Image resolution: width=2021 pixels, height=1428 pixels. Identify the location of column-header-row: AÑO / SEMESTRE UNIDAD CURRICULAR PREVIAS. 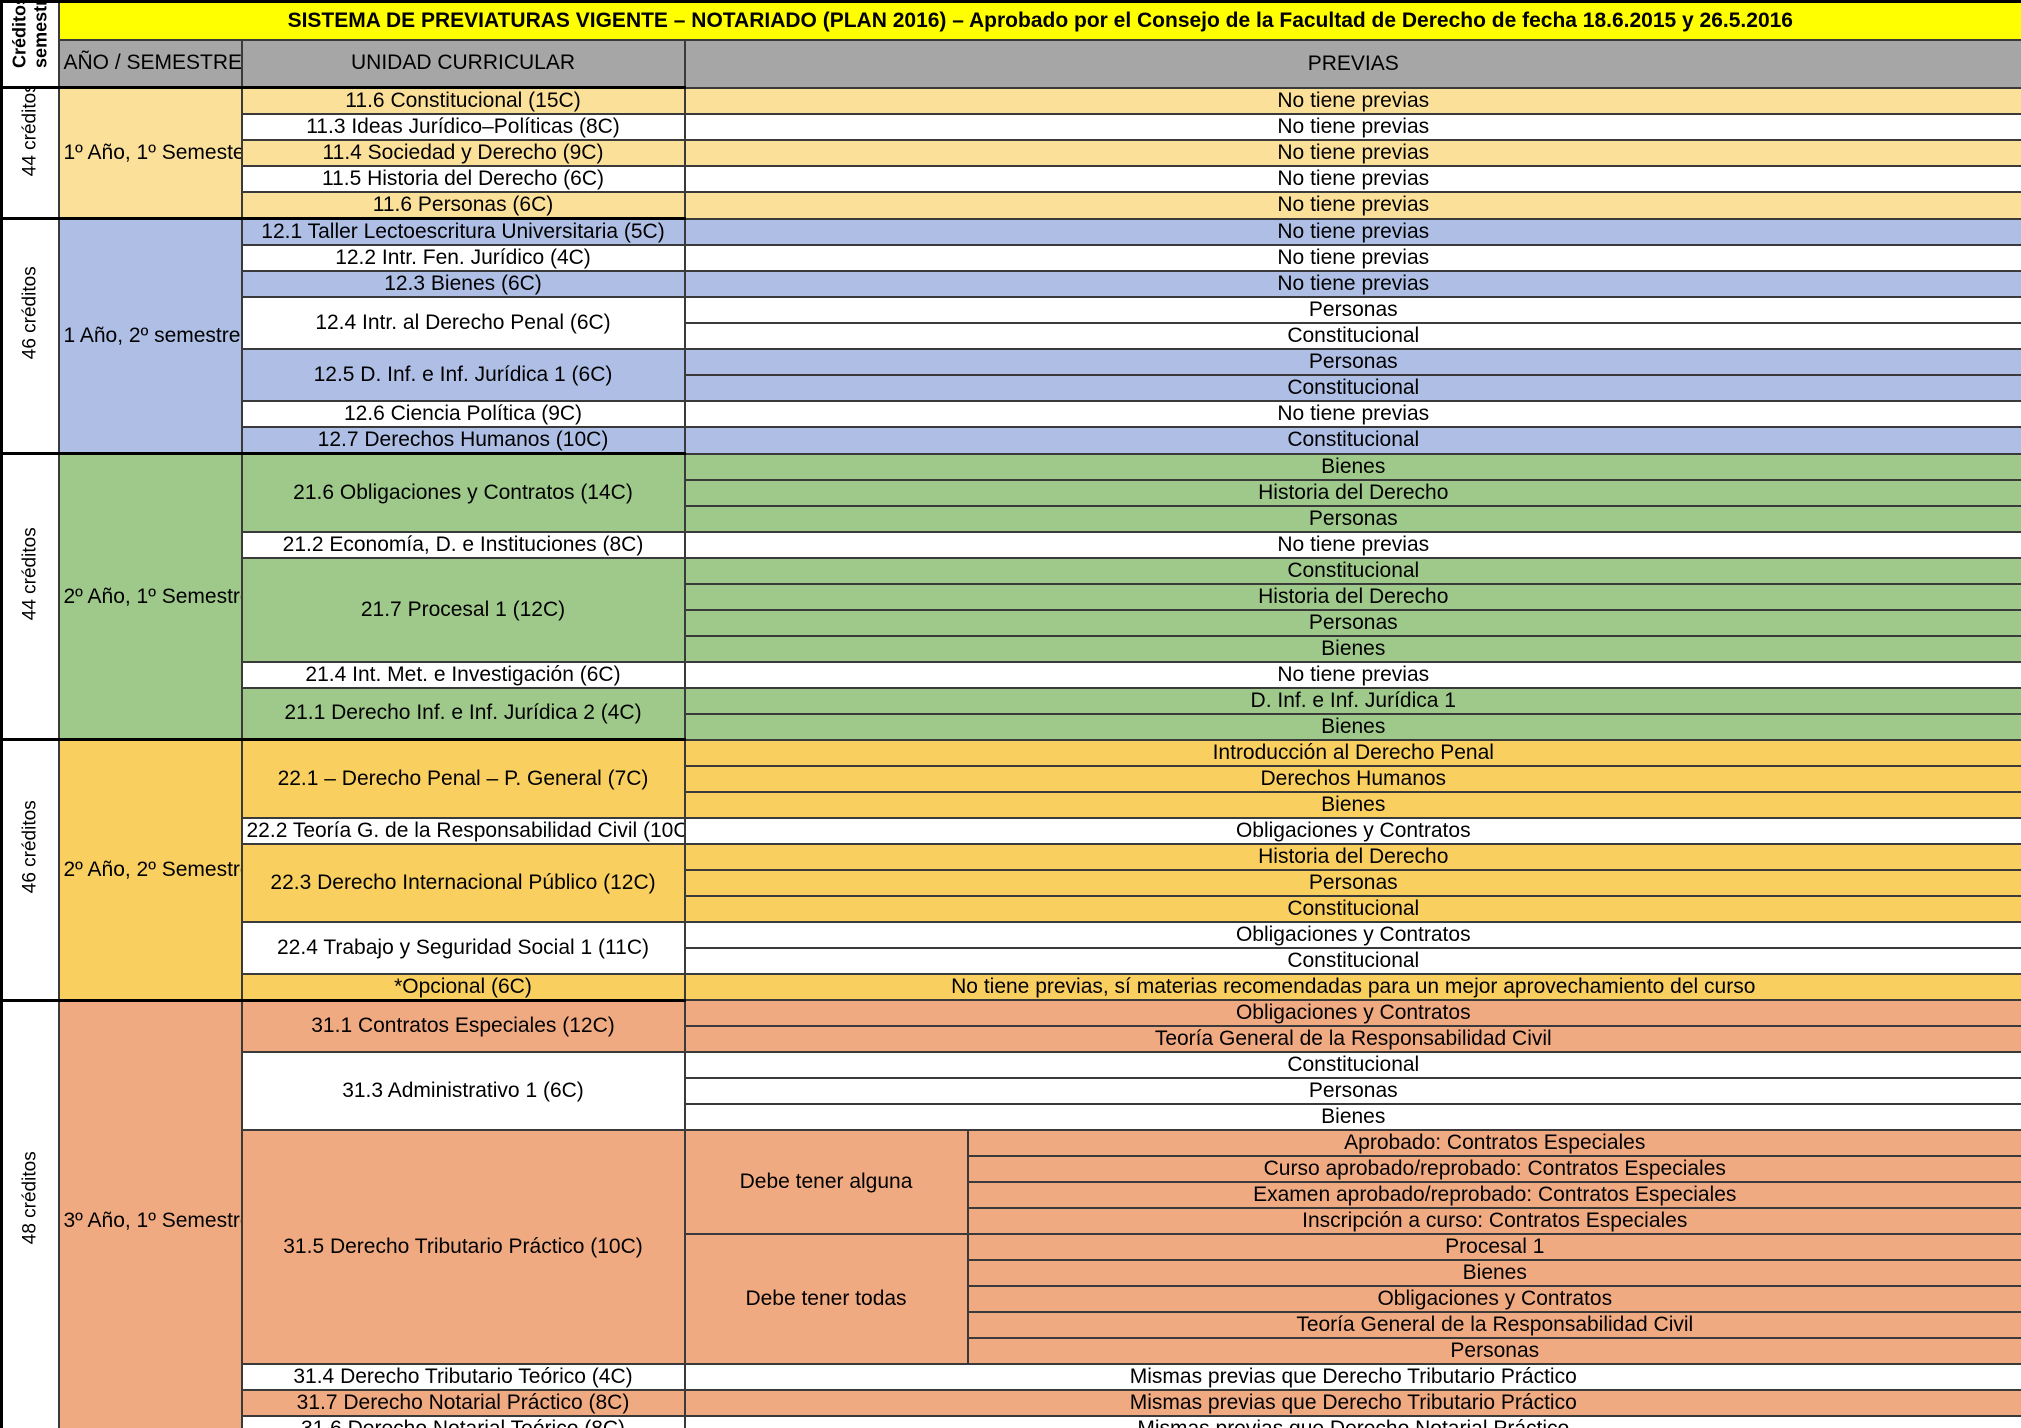
(1011, 63).